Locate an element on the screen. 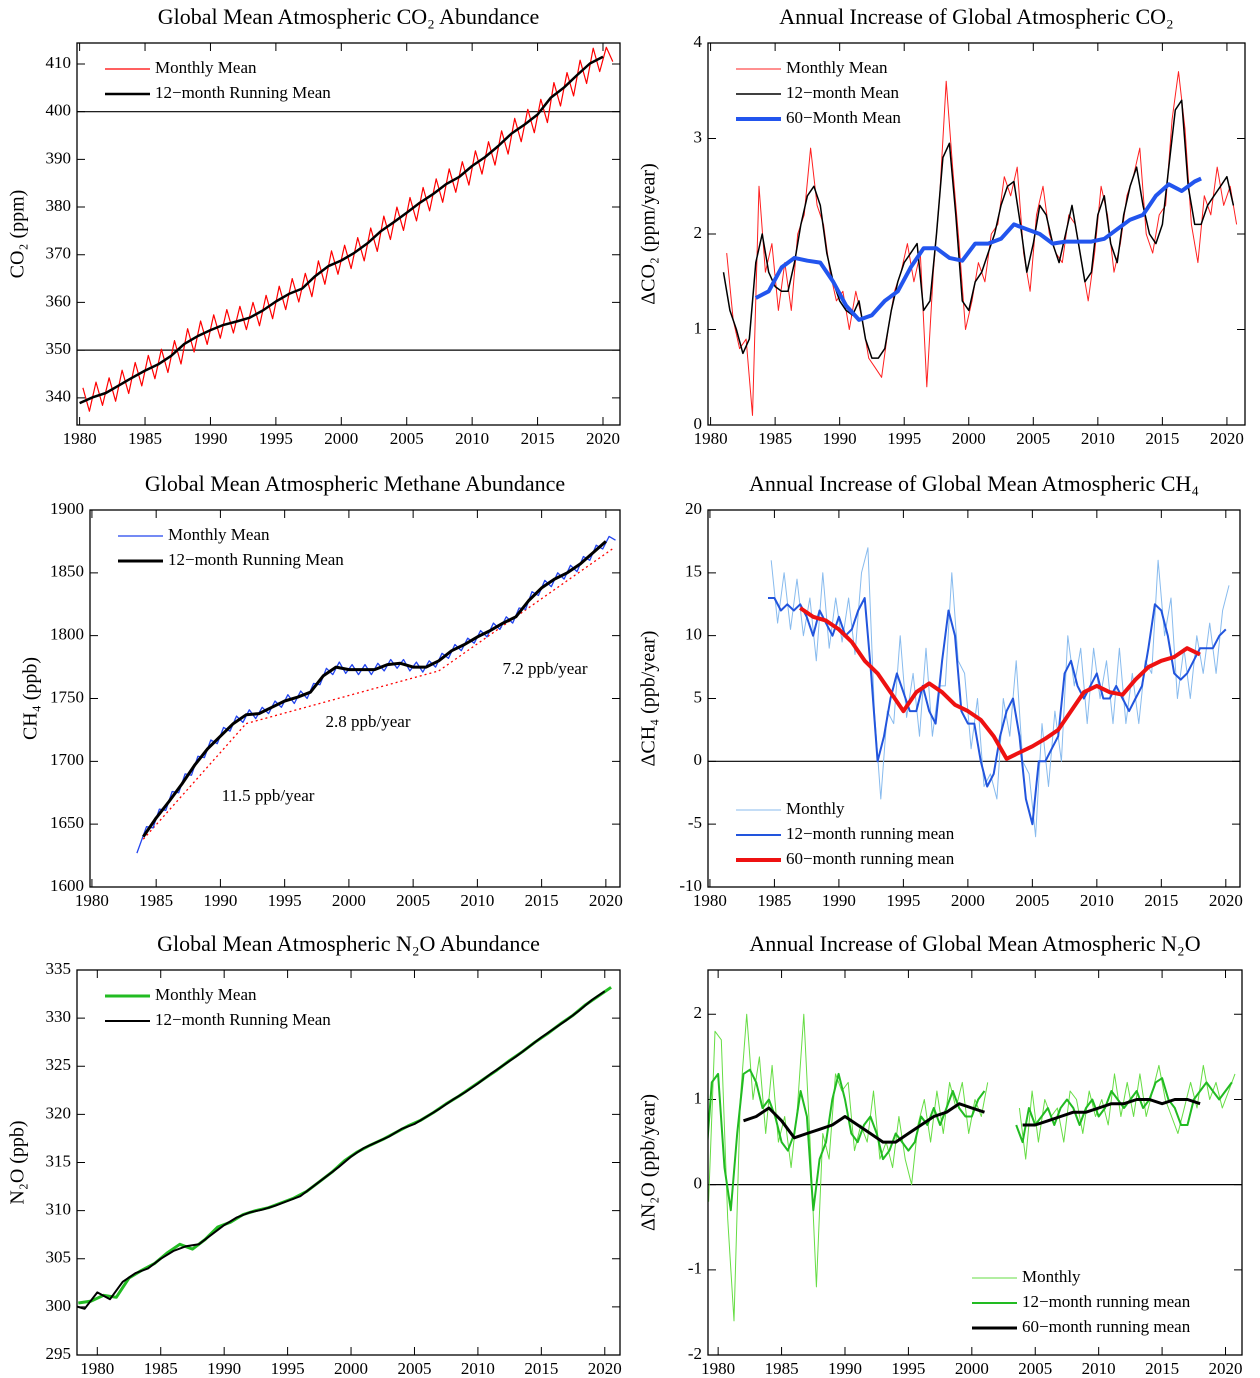 This screenshot has height=1378, width=1260. annotation: 11.5 ppb/year is located at coordinates (268, 795).